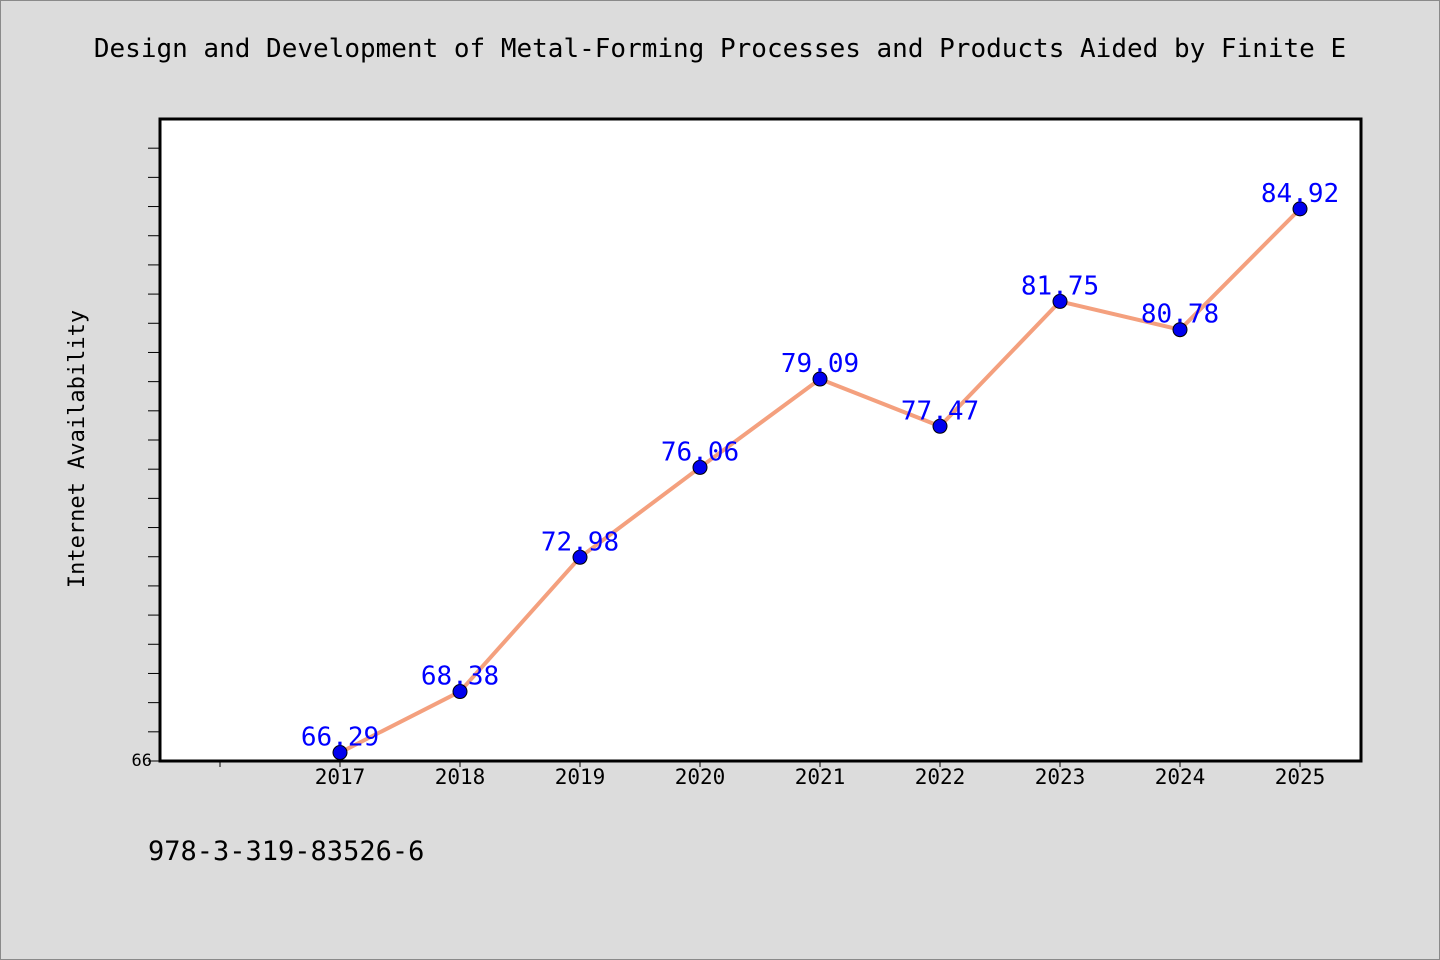  I want to click on data-label: 84.92, so click(1300, 194).